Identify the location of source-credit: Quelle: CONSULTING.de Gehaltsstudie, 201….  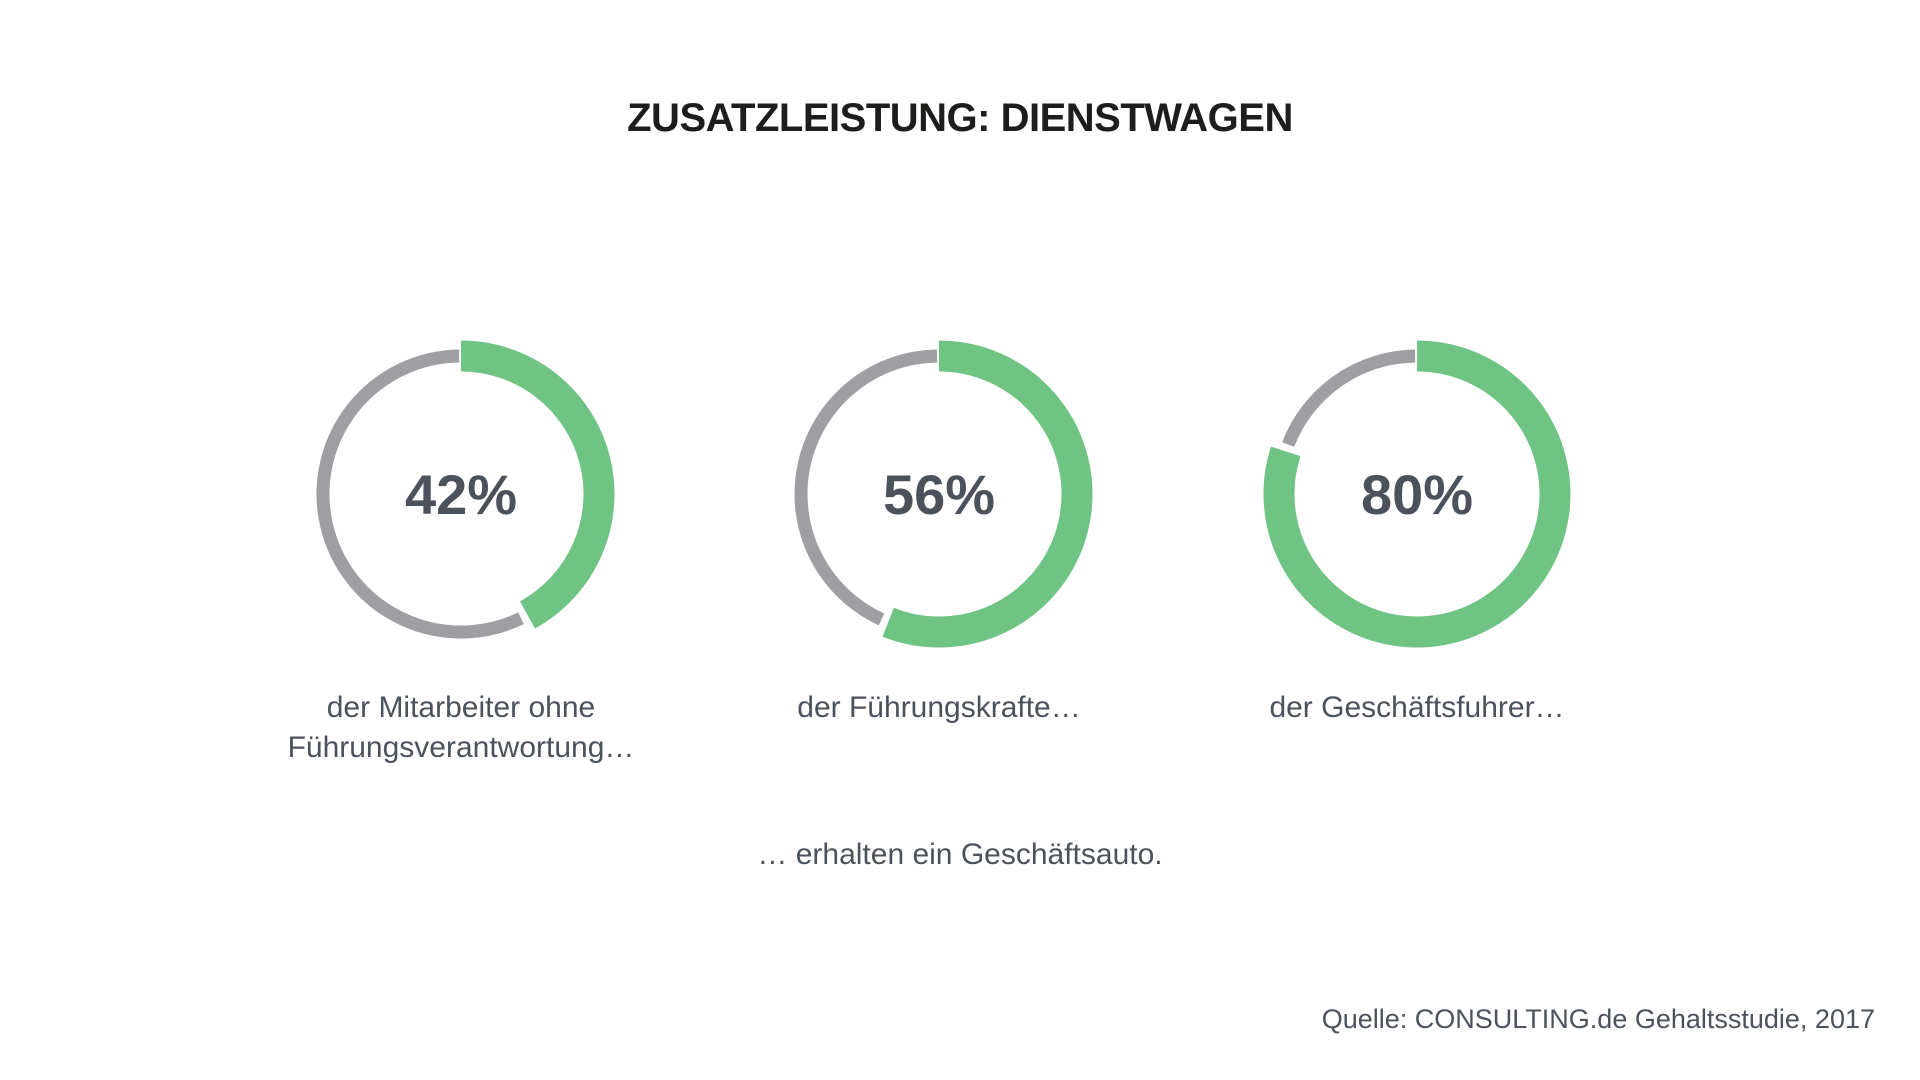
(1598, 1019).